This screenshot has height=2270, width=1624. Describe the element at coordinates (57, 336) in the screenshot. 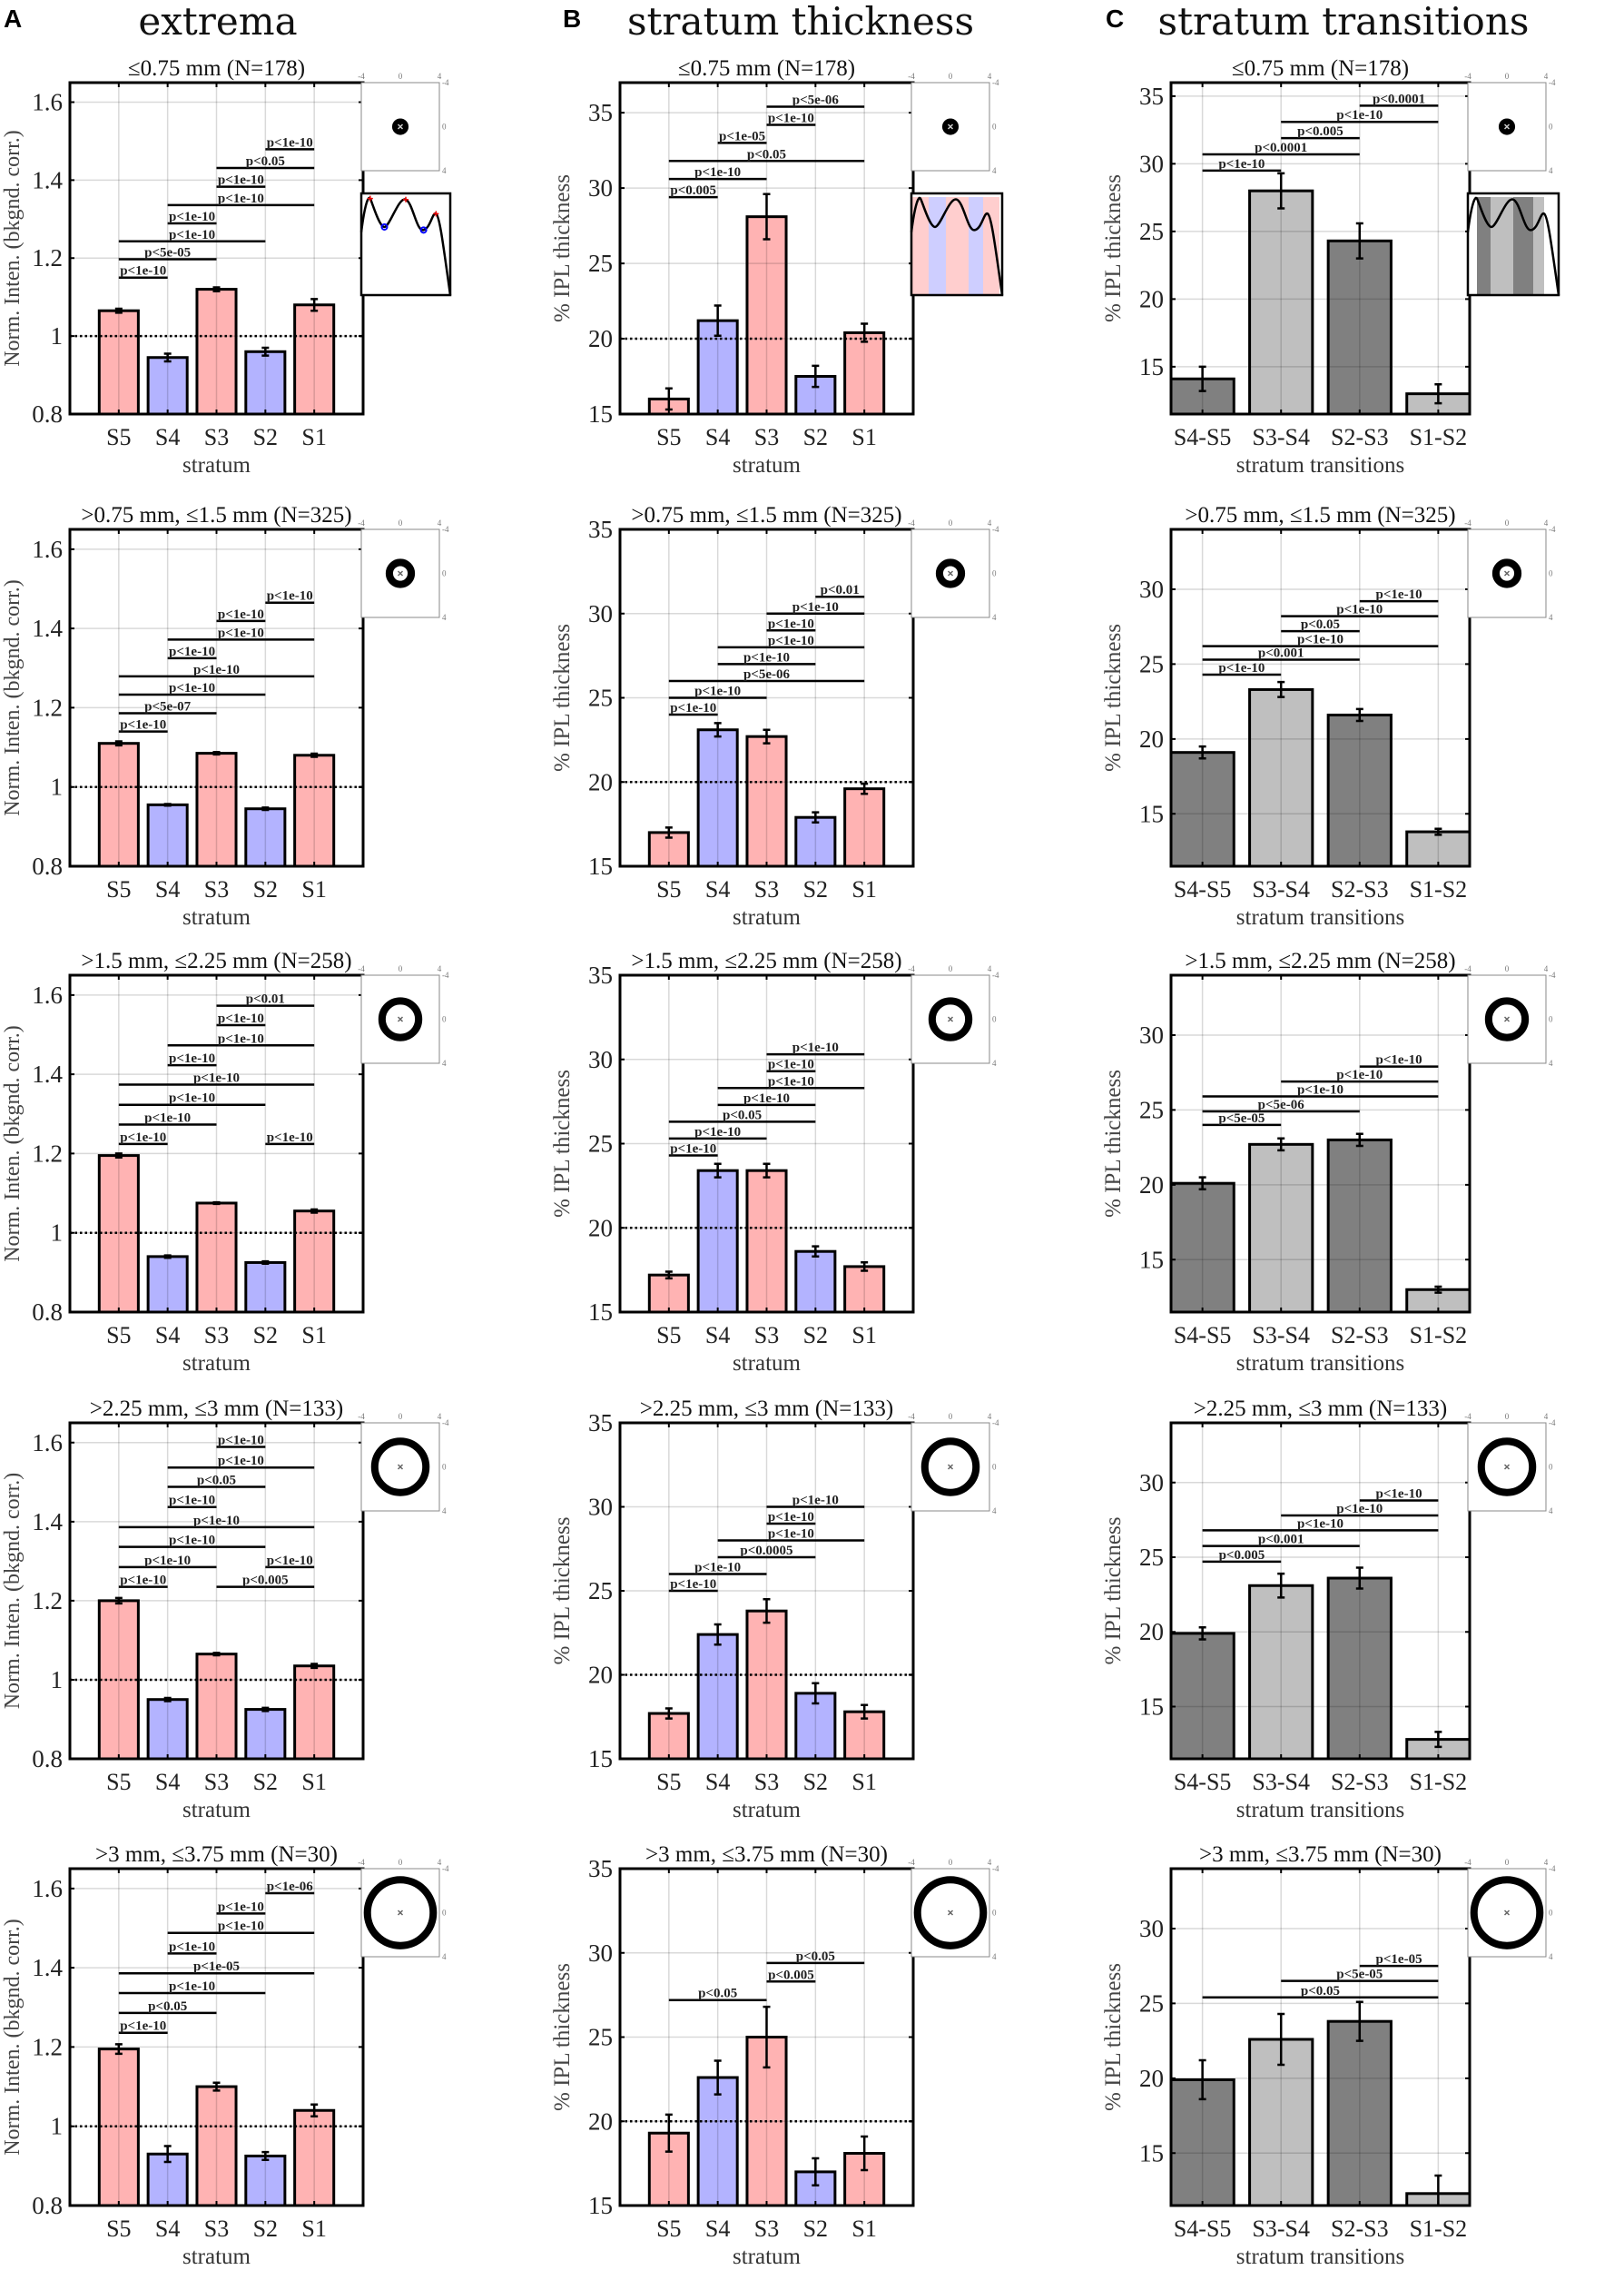

I see `y-tick-label: 1` at that location.